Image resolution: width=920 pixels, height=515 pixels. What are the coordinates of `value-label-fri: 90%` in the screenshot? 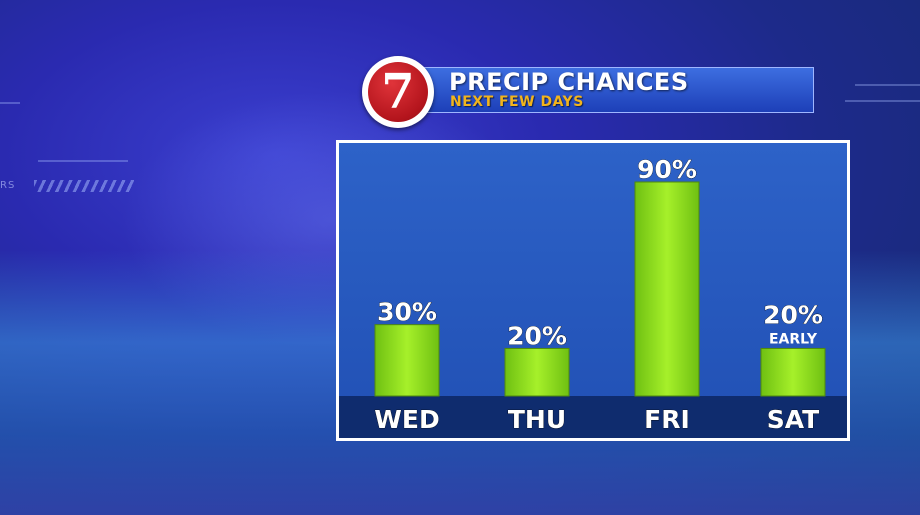 It's located at (667, 169).